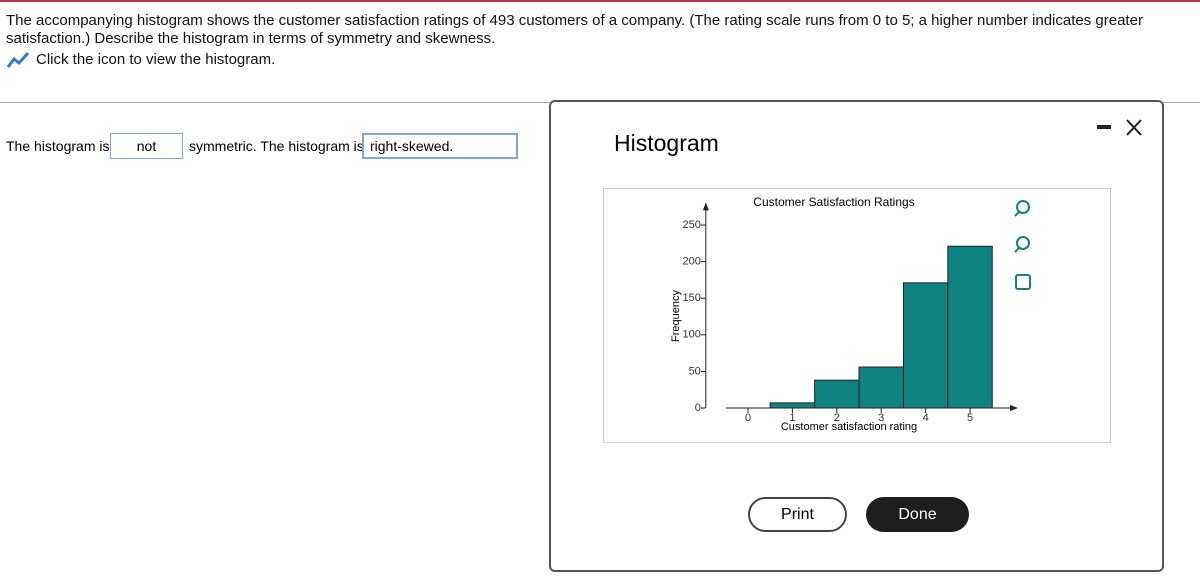 The height and width of the screenshot is (577, 1200). What do you see at coordinates (156, 59) in the screenshot?
I see `view-link: Click the icon to view the histogram.` at bounding box center [156, 59].